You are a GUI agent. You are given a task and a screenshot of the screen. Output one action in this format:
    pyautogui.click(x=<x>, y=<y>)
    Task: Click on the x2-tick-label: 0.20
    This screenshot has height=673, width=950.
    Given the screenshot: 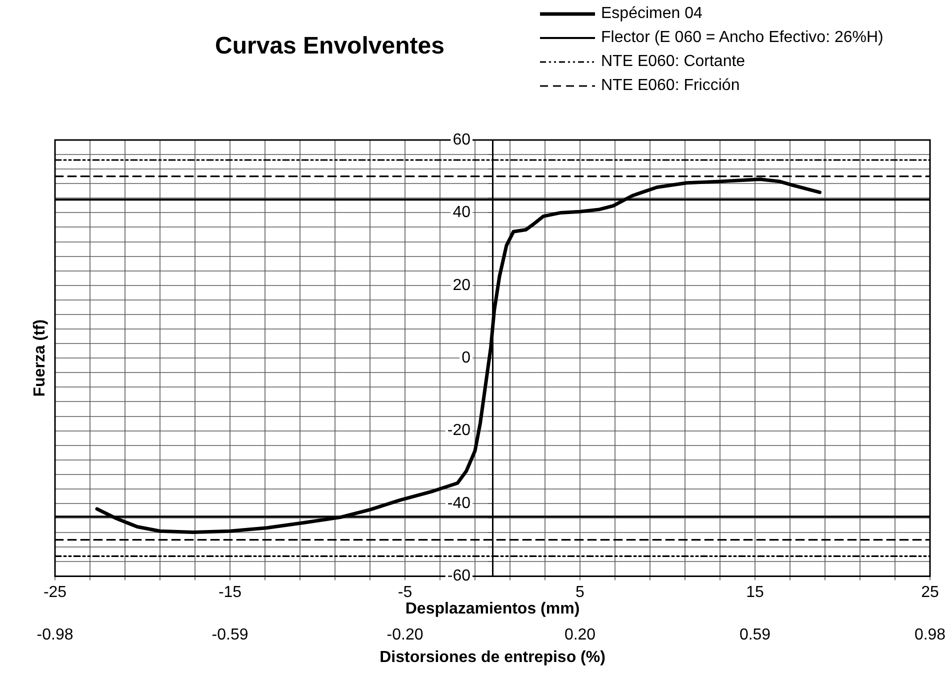 What is the action you would take?
    pyautogui.click(x=580, y=635)
    